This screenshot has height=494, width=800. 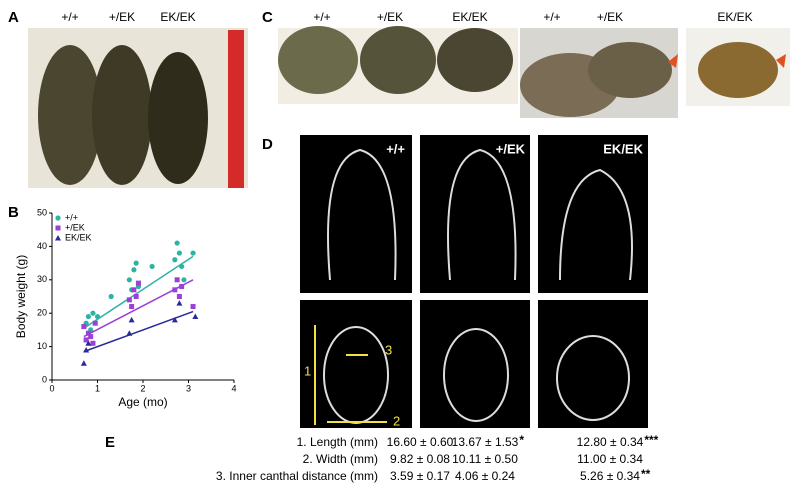 I want to click on x-tick-label: 0, so click(x=51, y=388).